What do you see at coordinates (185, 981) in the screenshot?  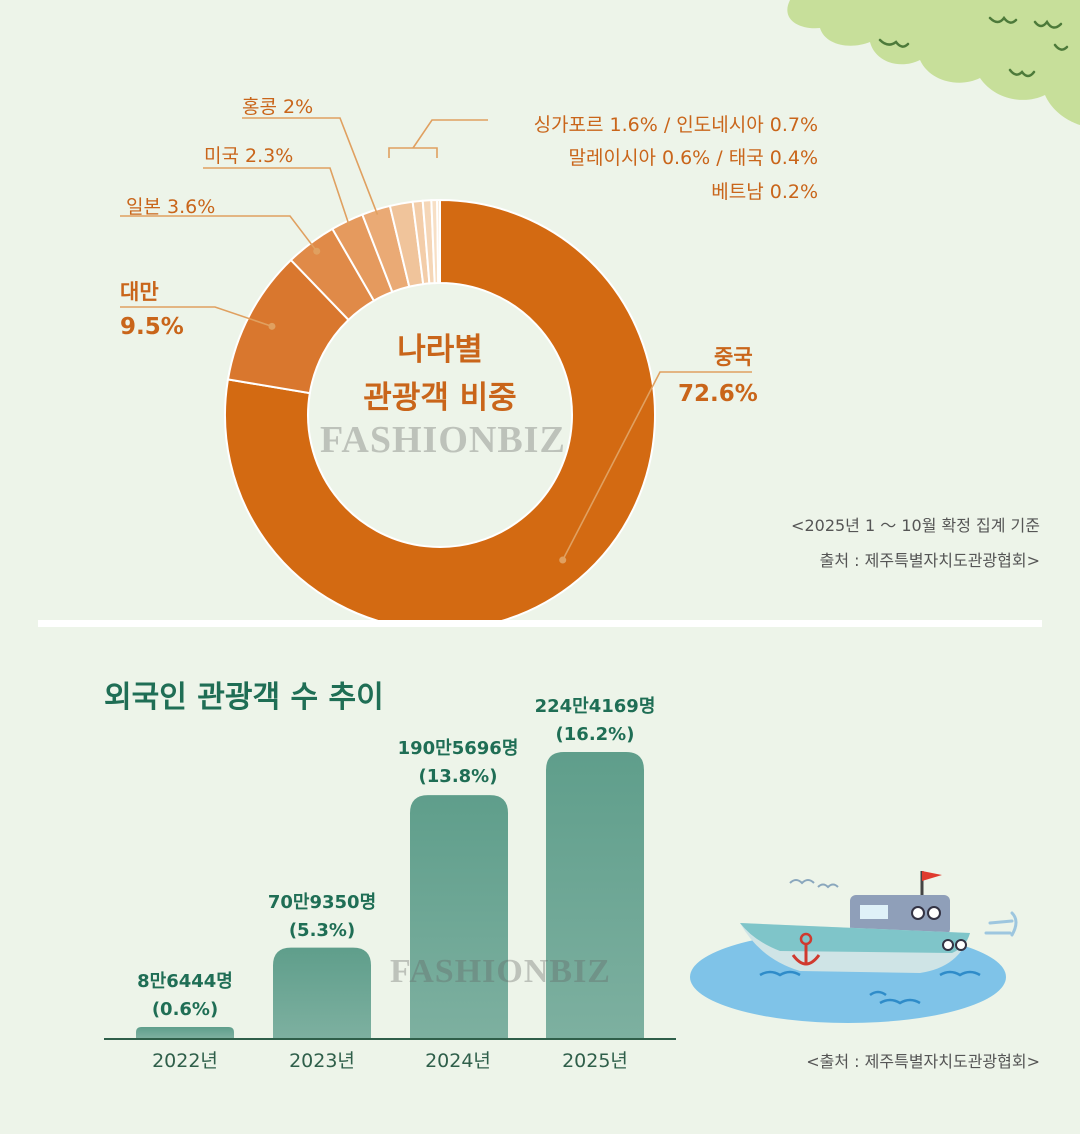 I see `bar-value-2022: 8만6444명` at bounding box center [185, 981].